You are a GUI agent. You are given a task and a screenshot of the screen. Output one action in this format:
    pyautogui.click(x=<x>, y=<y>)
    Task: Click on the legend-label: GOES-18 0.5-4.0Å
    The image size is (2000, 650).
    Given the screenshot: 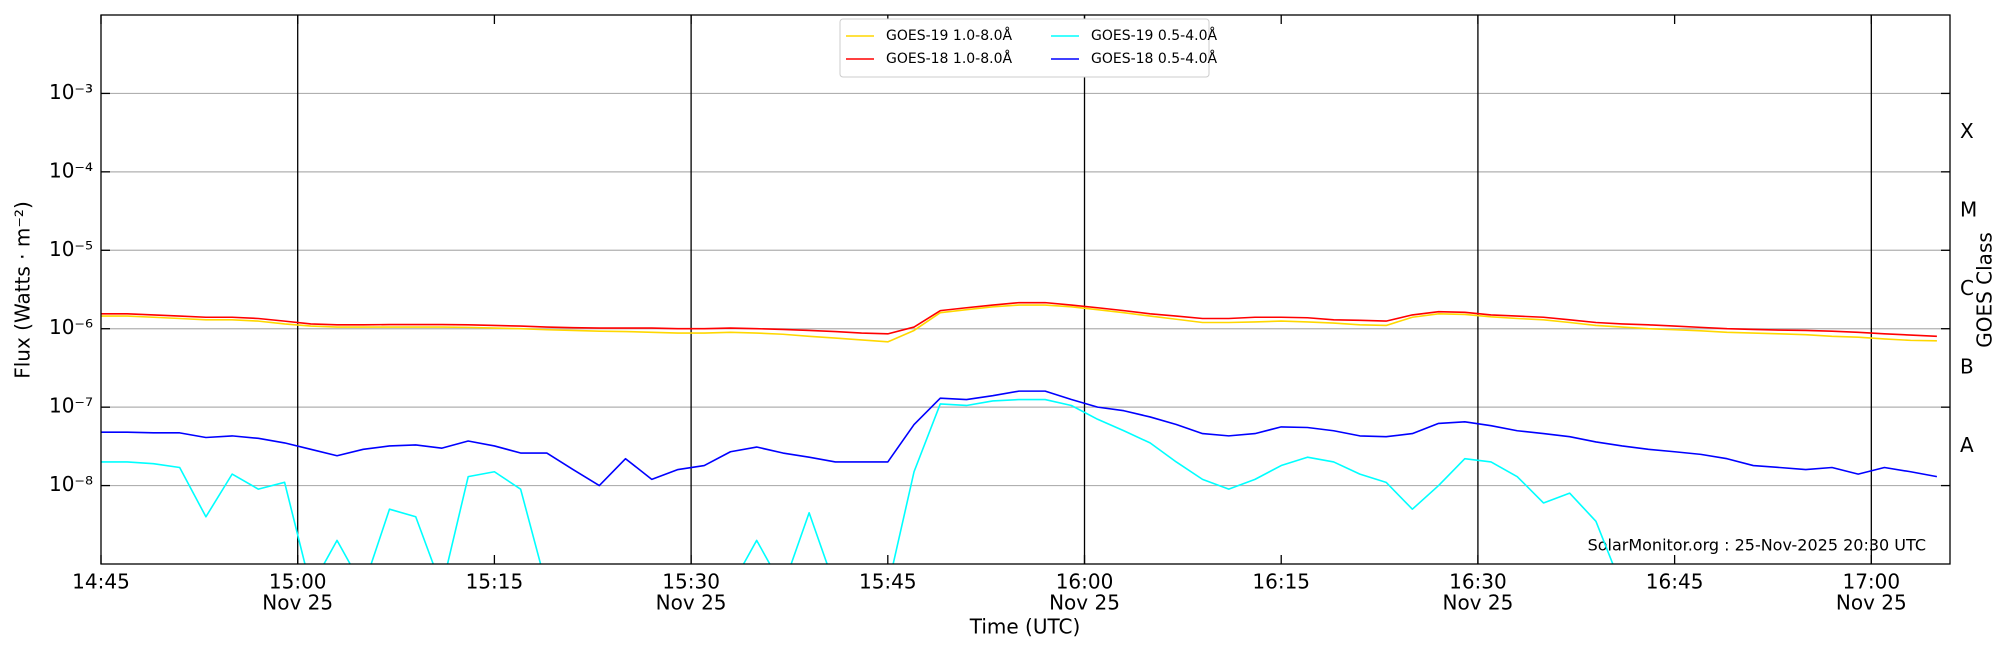 What is the action you would take?
    pyautogui.click(x=1154, y=58)
    